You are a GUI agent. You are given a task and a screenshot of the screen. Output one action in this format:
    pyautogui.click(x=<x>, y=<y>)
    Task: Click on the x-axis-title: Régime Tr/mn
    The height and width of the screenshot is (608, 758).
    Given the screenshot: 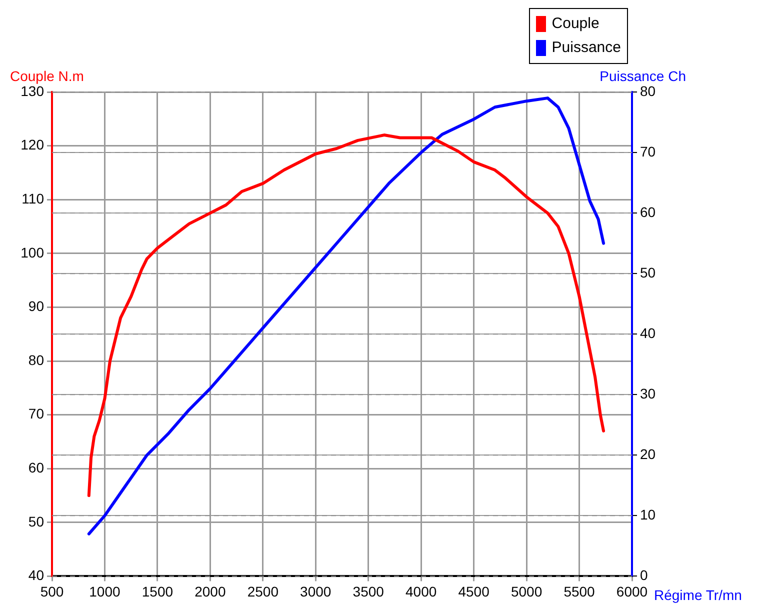 What is the action you would take?
    pyautogui.click(x=698, y=595)
    